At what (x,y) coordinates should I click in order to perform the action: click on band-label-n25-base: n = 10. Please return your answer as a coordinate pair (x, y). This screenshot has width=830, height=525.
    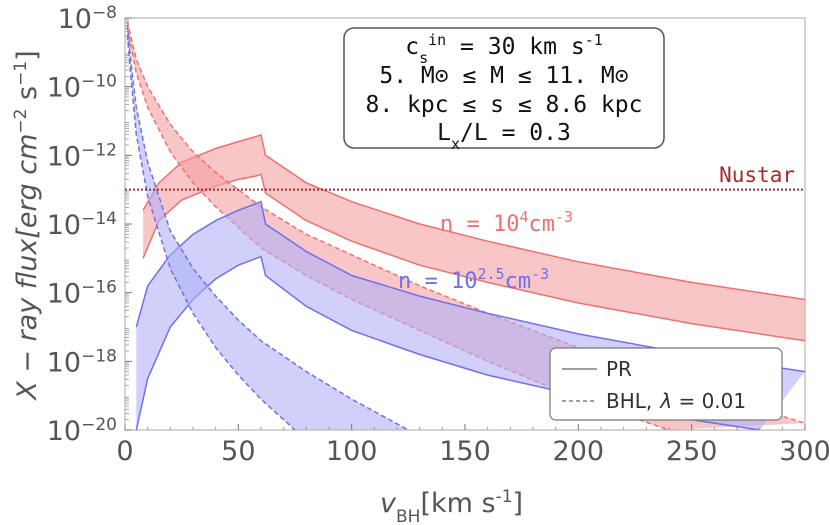
    Looking at the image, I should click on (437, 281).